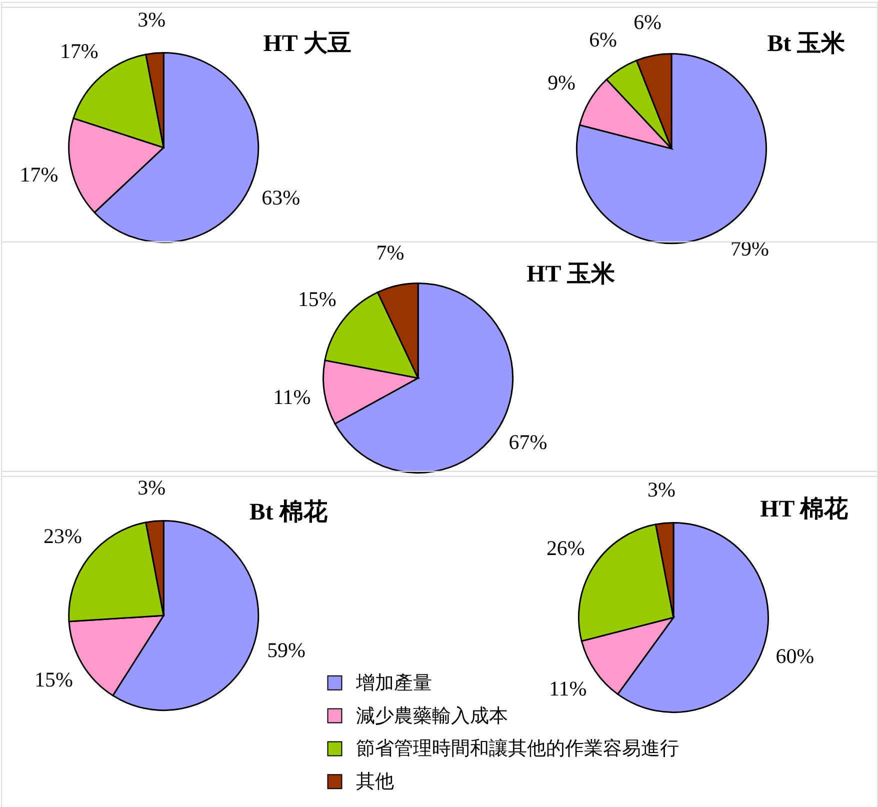 Image resolution: width=878 pixels, height=807 pixels. What do you see at coordinates (307, 43) in the screenshot?
I see `text: HT 大豆` at bounding box center [307, 43].